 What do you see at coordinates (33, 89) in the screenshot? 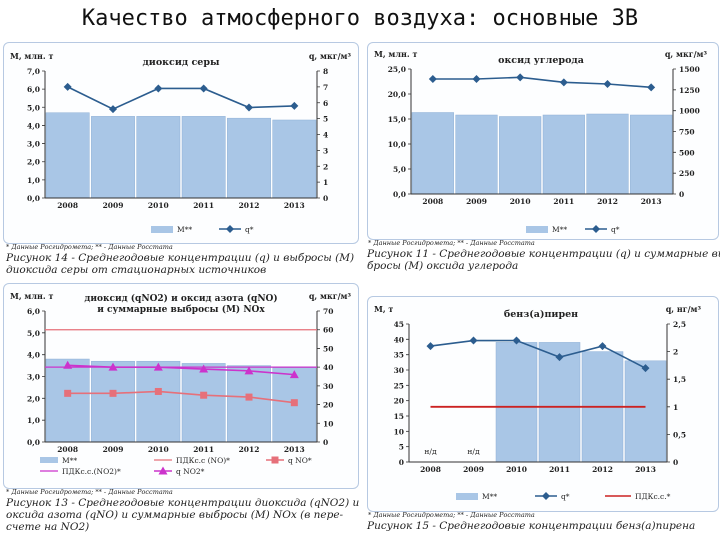
I see `y-tick-label-left: 6,0` at bounding box center [33, 89].